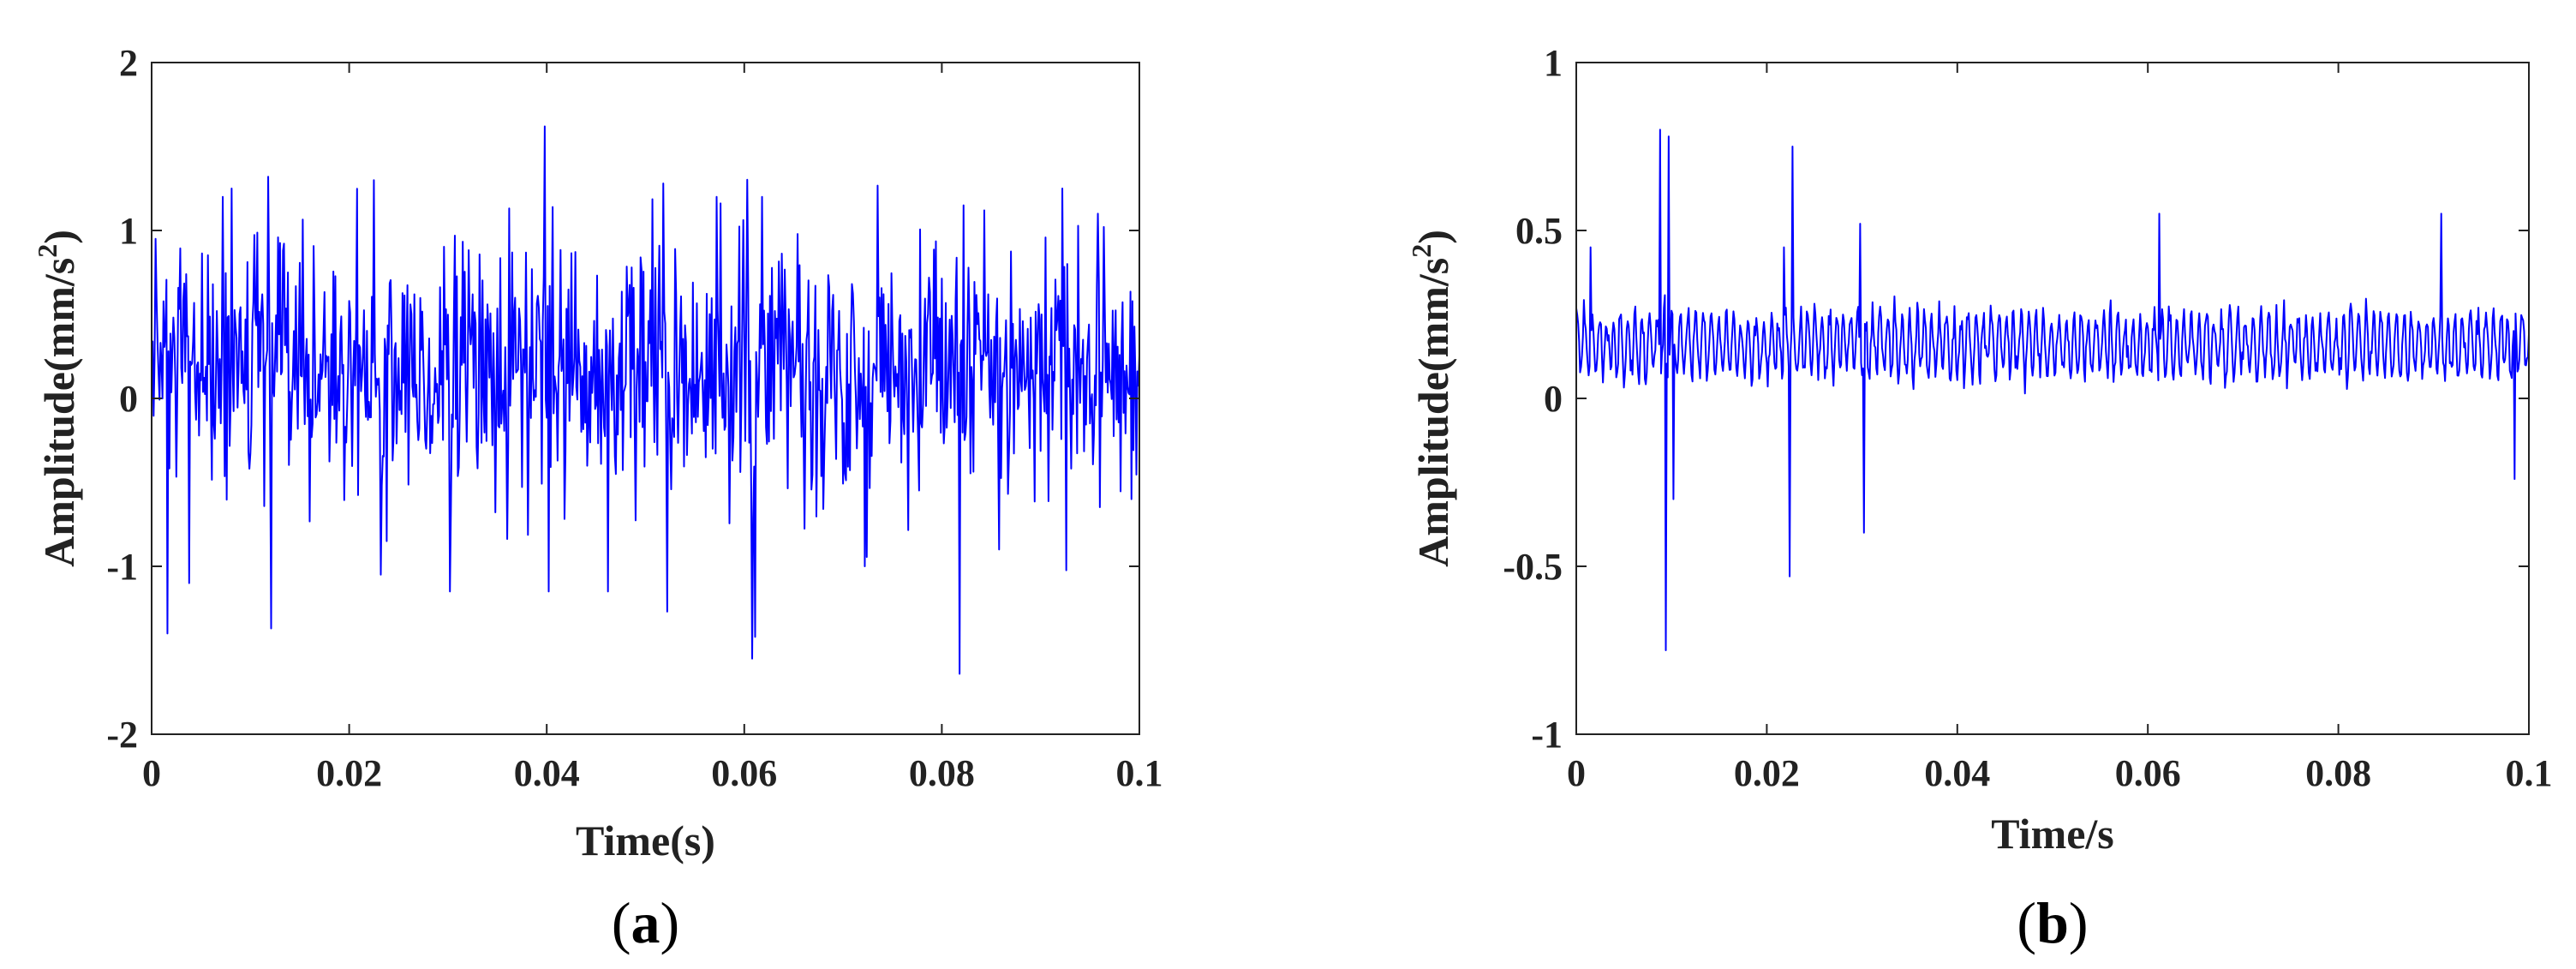 The image size is (2576, 969). I want to click on panel-a-y-tick-label: 0, so click(129, 399).